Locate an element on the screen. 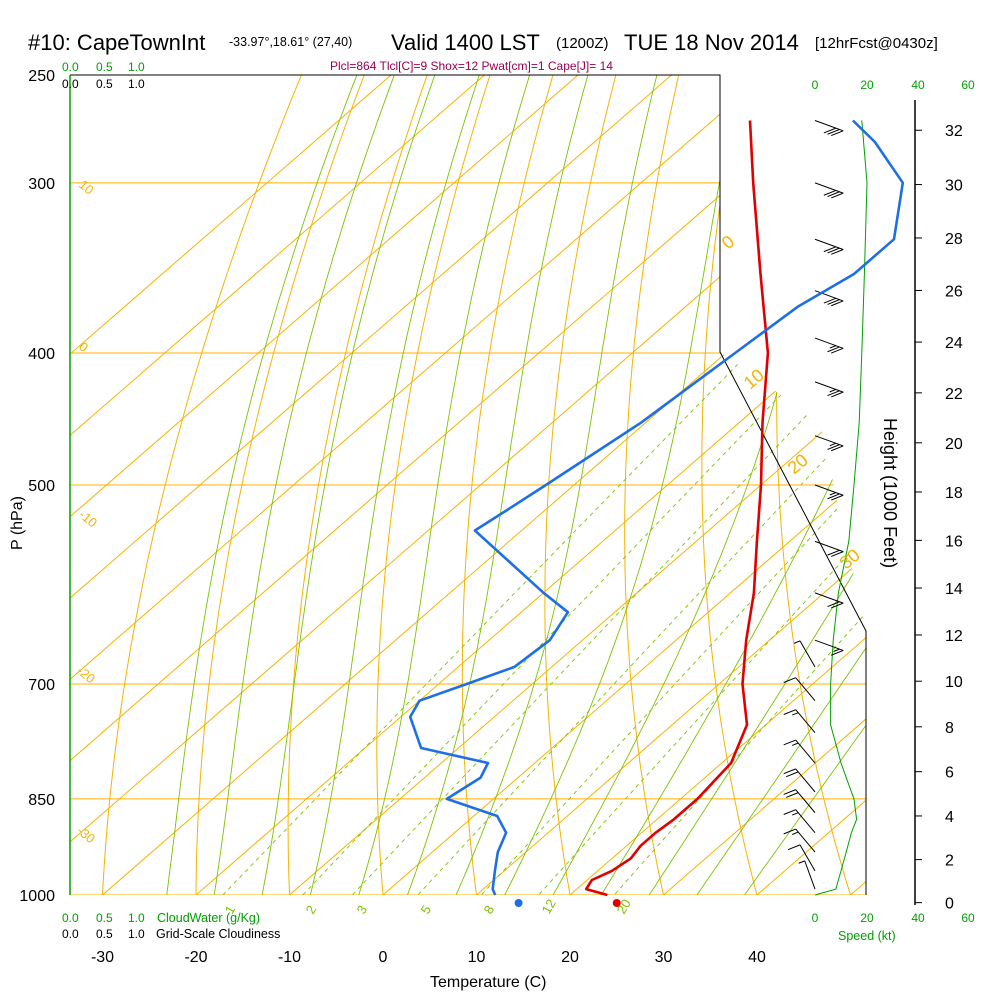 The image size is (1000, 1000). station-title: #10: CapeTownInt is located at coordinates (116, 42).